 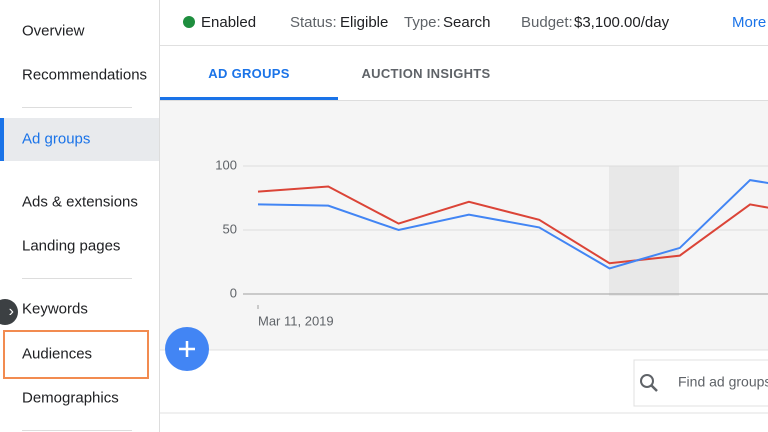 What do you see at coordinates (187, 349) in the screenshot?
I see `add-icon` at bounding box center [187, 349].